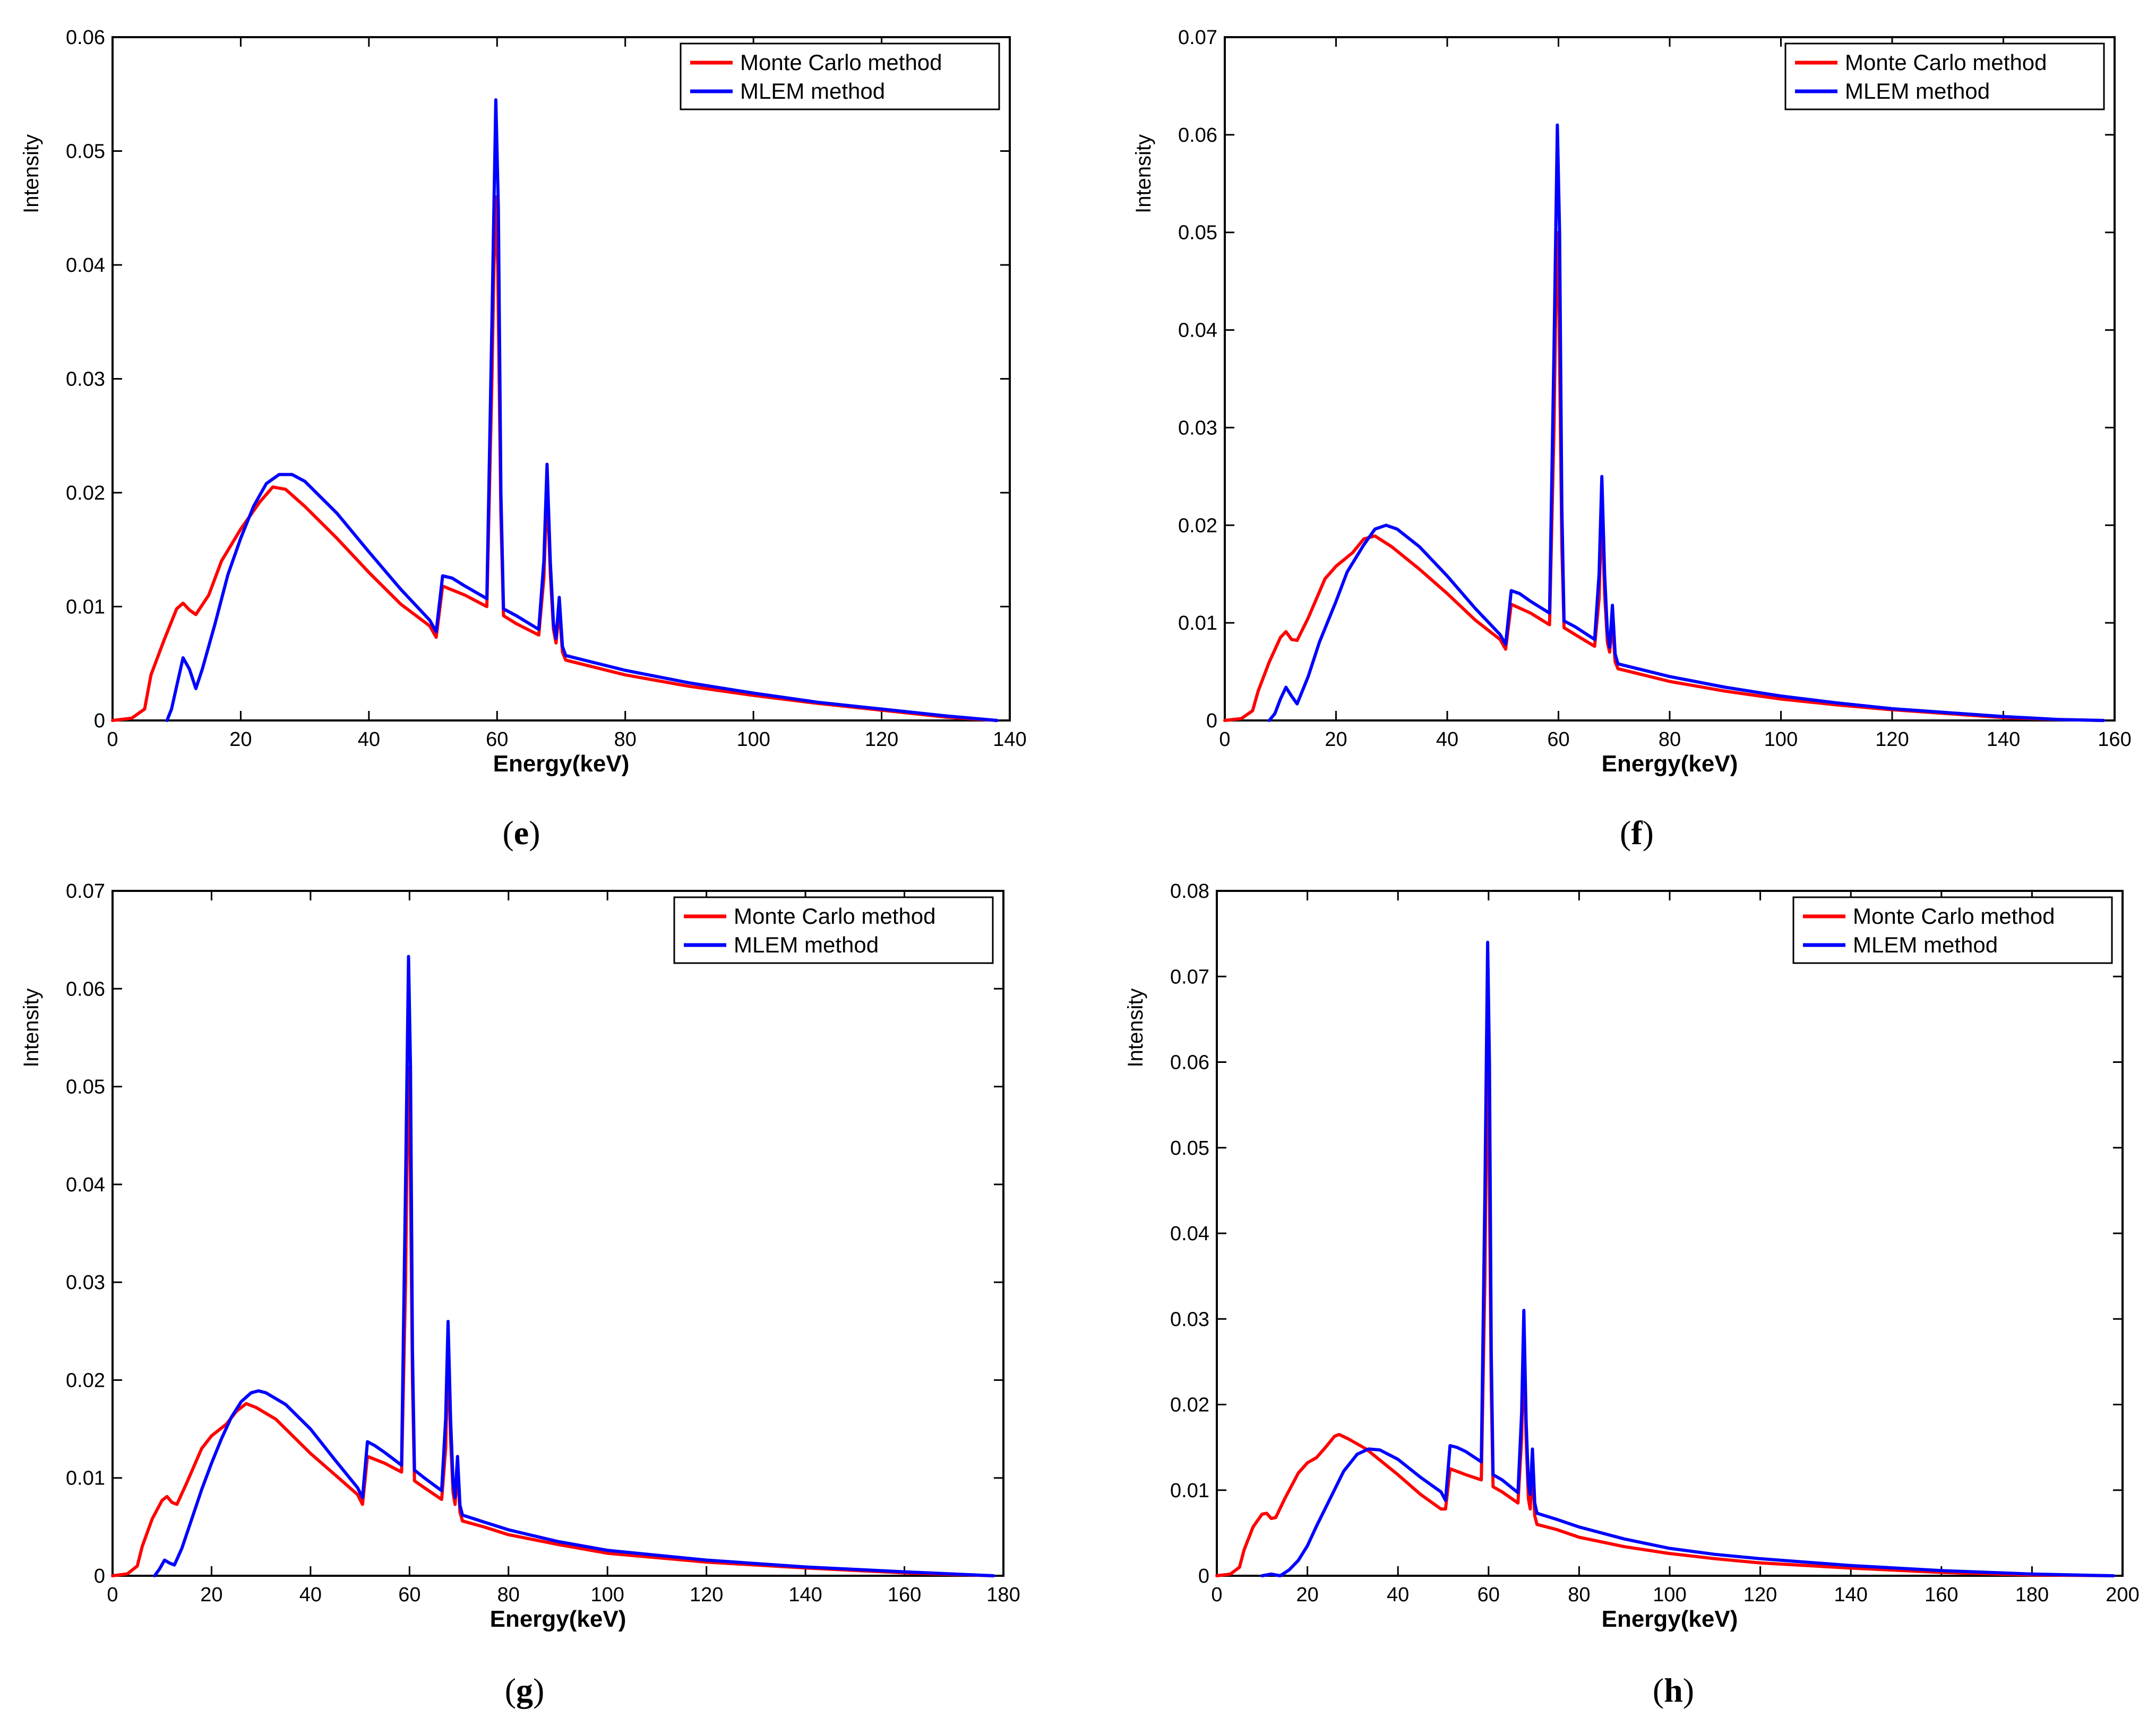 This screenshot has width=2156, height=1717. What do you see at coordinates (32, 1028) in the screenshot?
I see `y-axis-title: Intensity` at bounding box center [32, 1028].